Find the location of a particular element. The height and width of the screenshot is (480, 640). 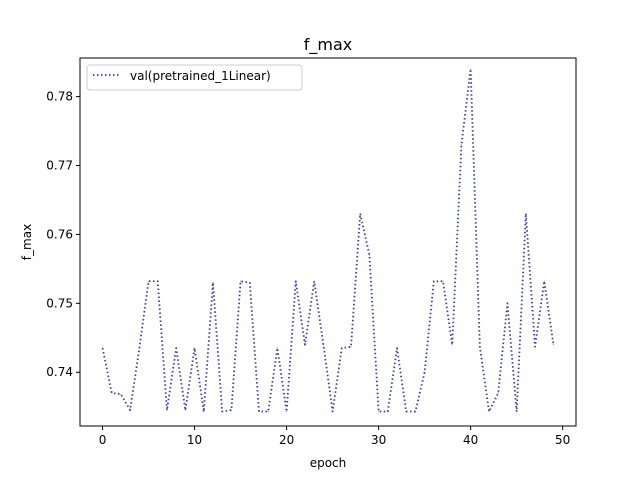

y-axis: 0.74 0.75 0.76 0.77 0.78 is located at coordinates (63, 234).